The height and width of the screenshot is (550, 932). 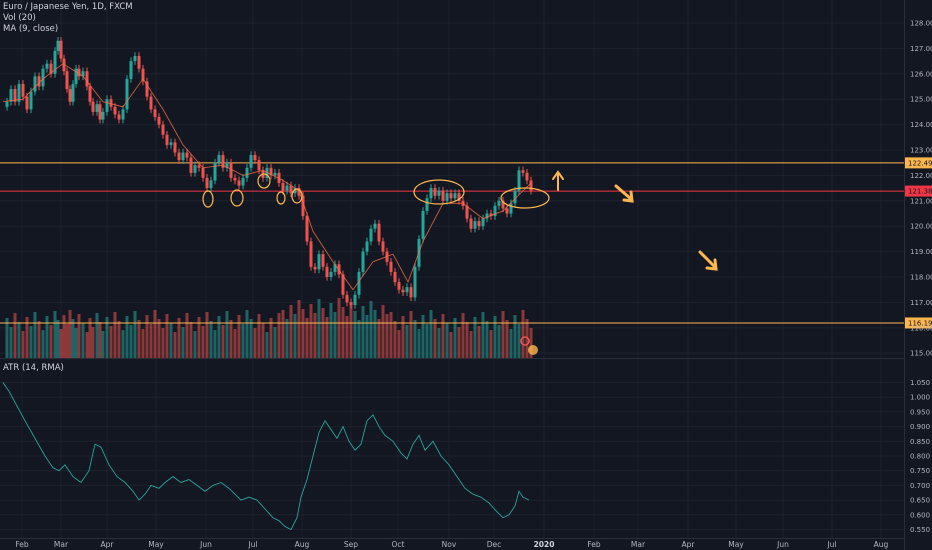 What do you see at coordinates (31, 29) in the screenshot?
I see `ma-legend: MA (9, close)` at bounding box center [31, 29].